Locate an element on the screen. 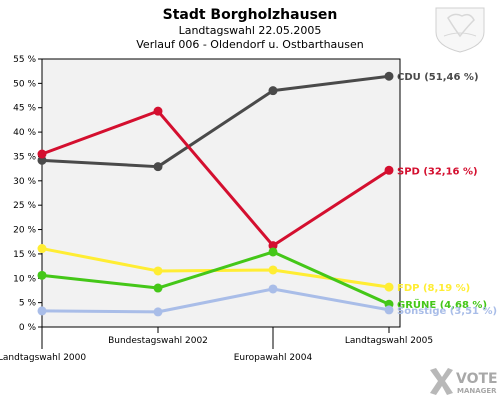 This screenshot has height=400, width=500. x-tick-label: Europawahl 2004 is located at coordinates (273, 358).